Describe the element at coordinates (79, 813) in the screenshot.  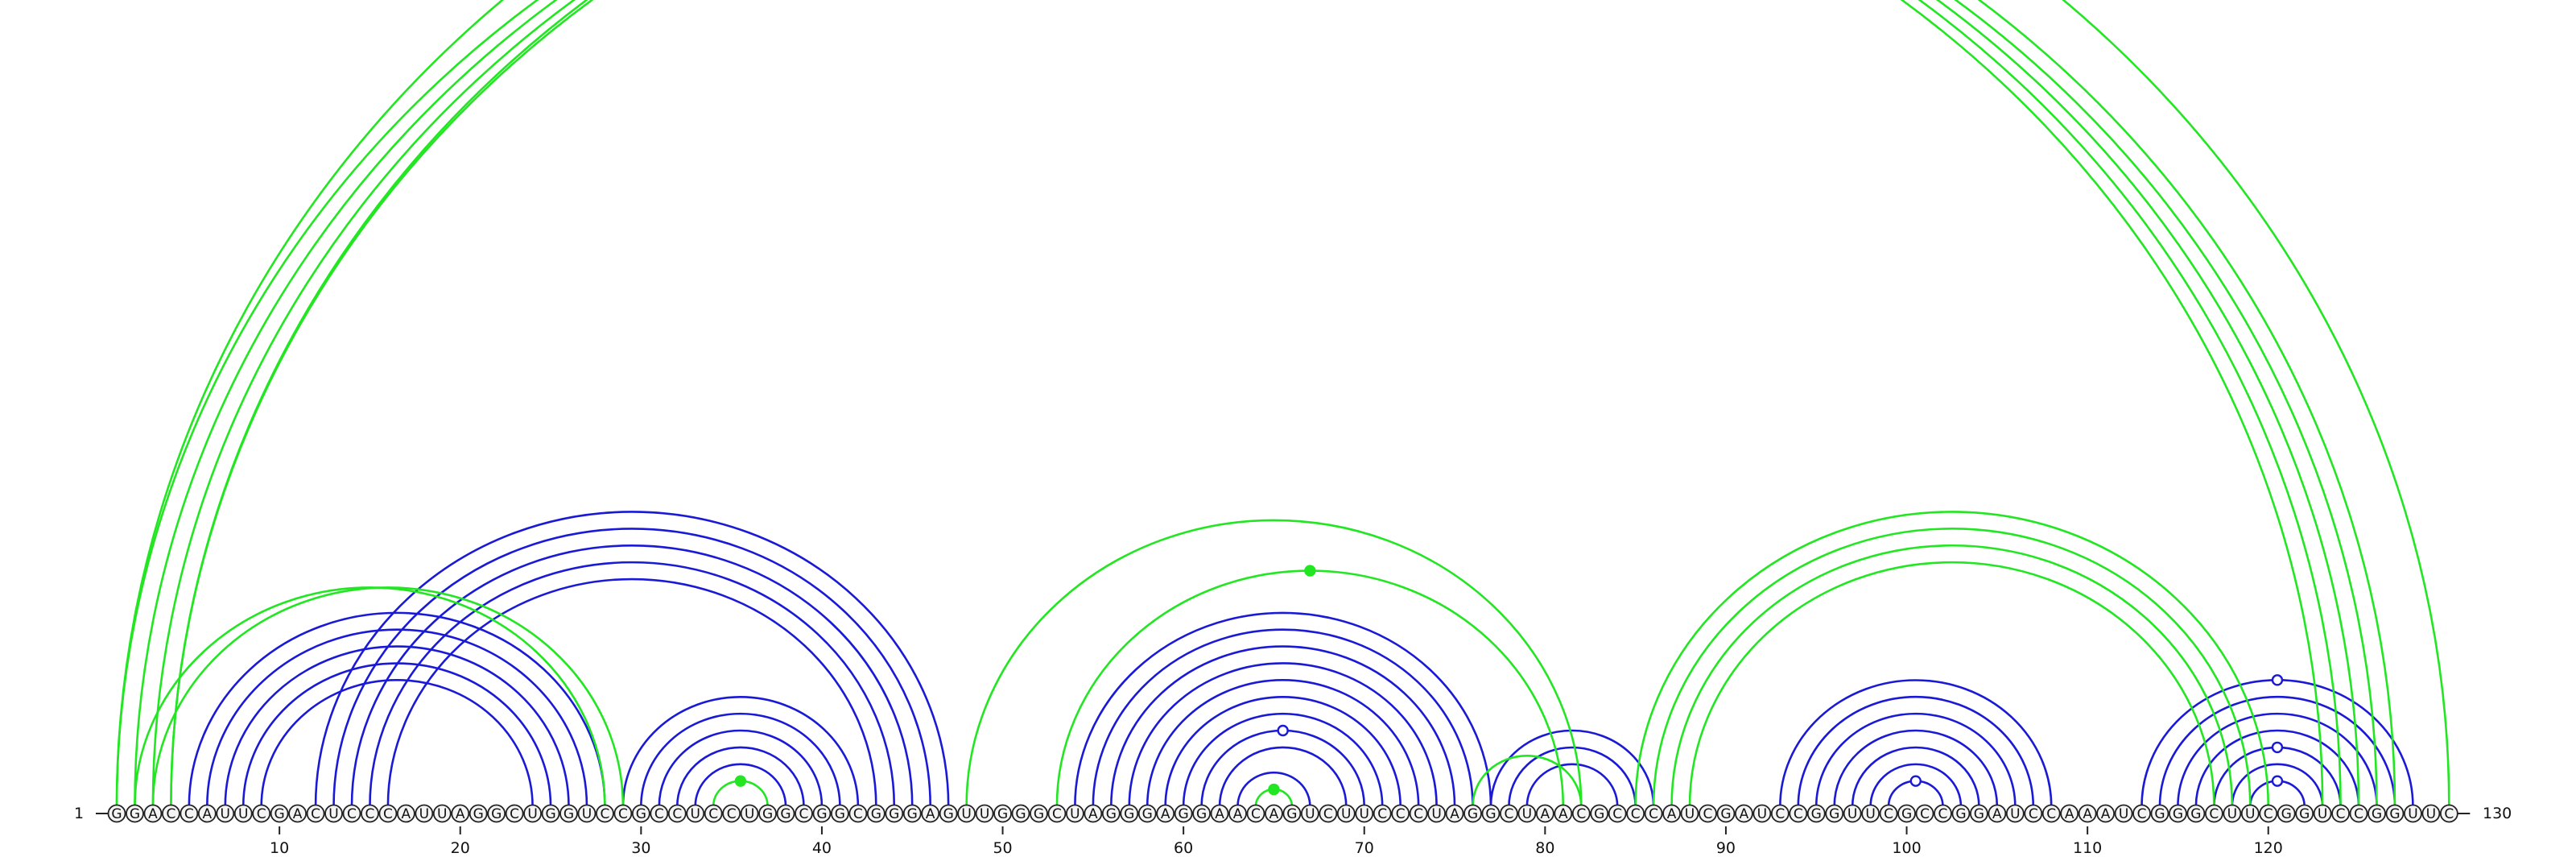
I see `sequence-start-label: 1` at that location.